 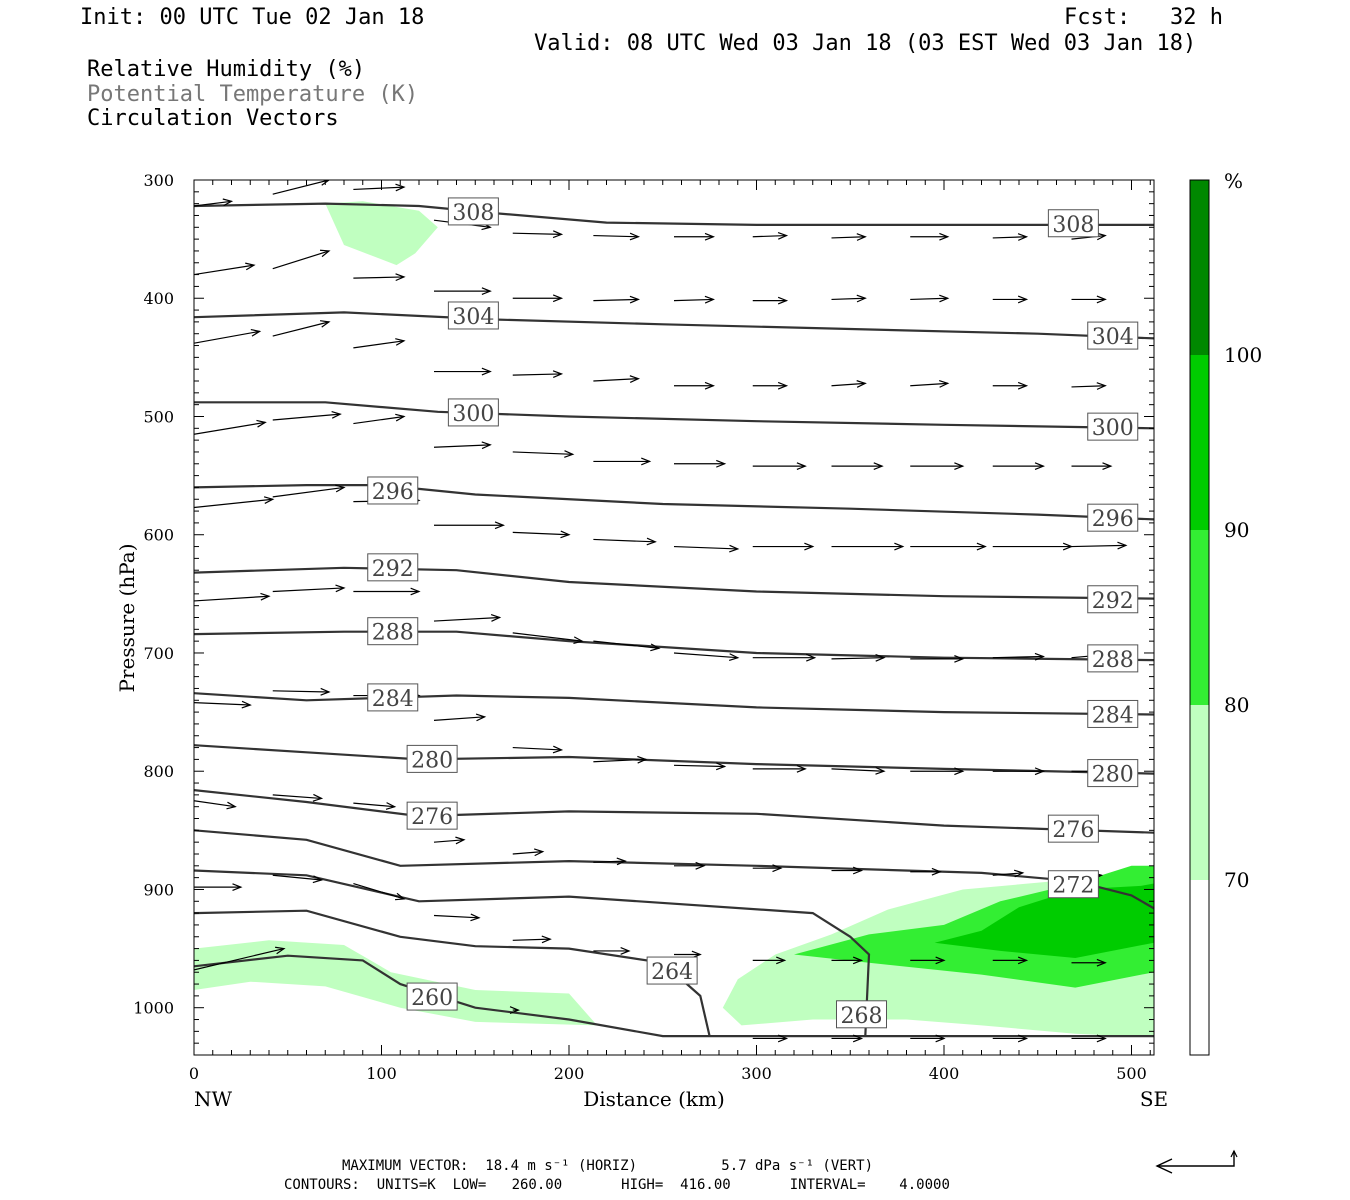 I want to click on x-tick-label: 500, so click(x=1131, y=1073).